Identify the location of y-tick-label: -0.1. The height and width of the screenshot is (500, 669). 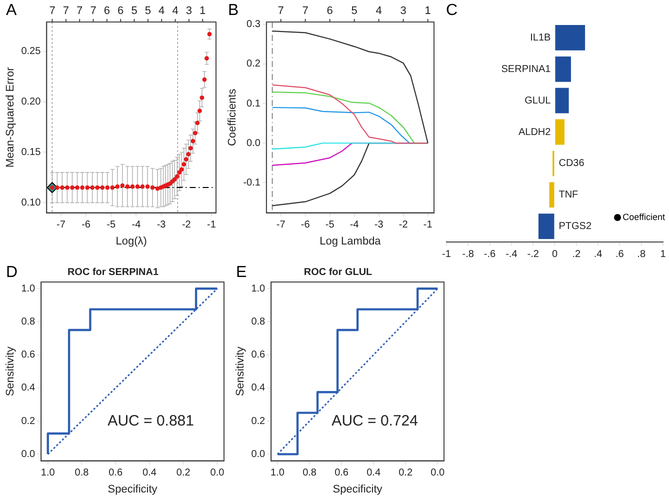
(252, 182).